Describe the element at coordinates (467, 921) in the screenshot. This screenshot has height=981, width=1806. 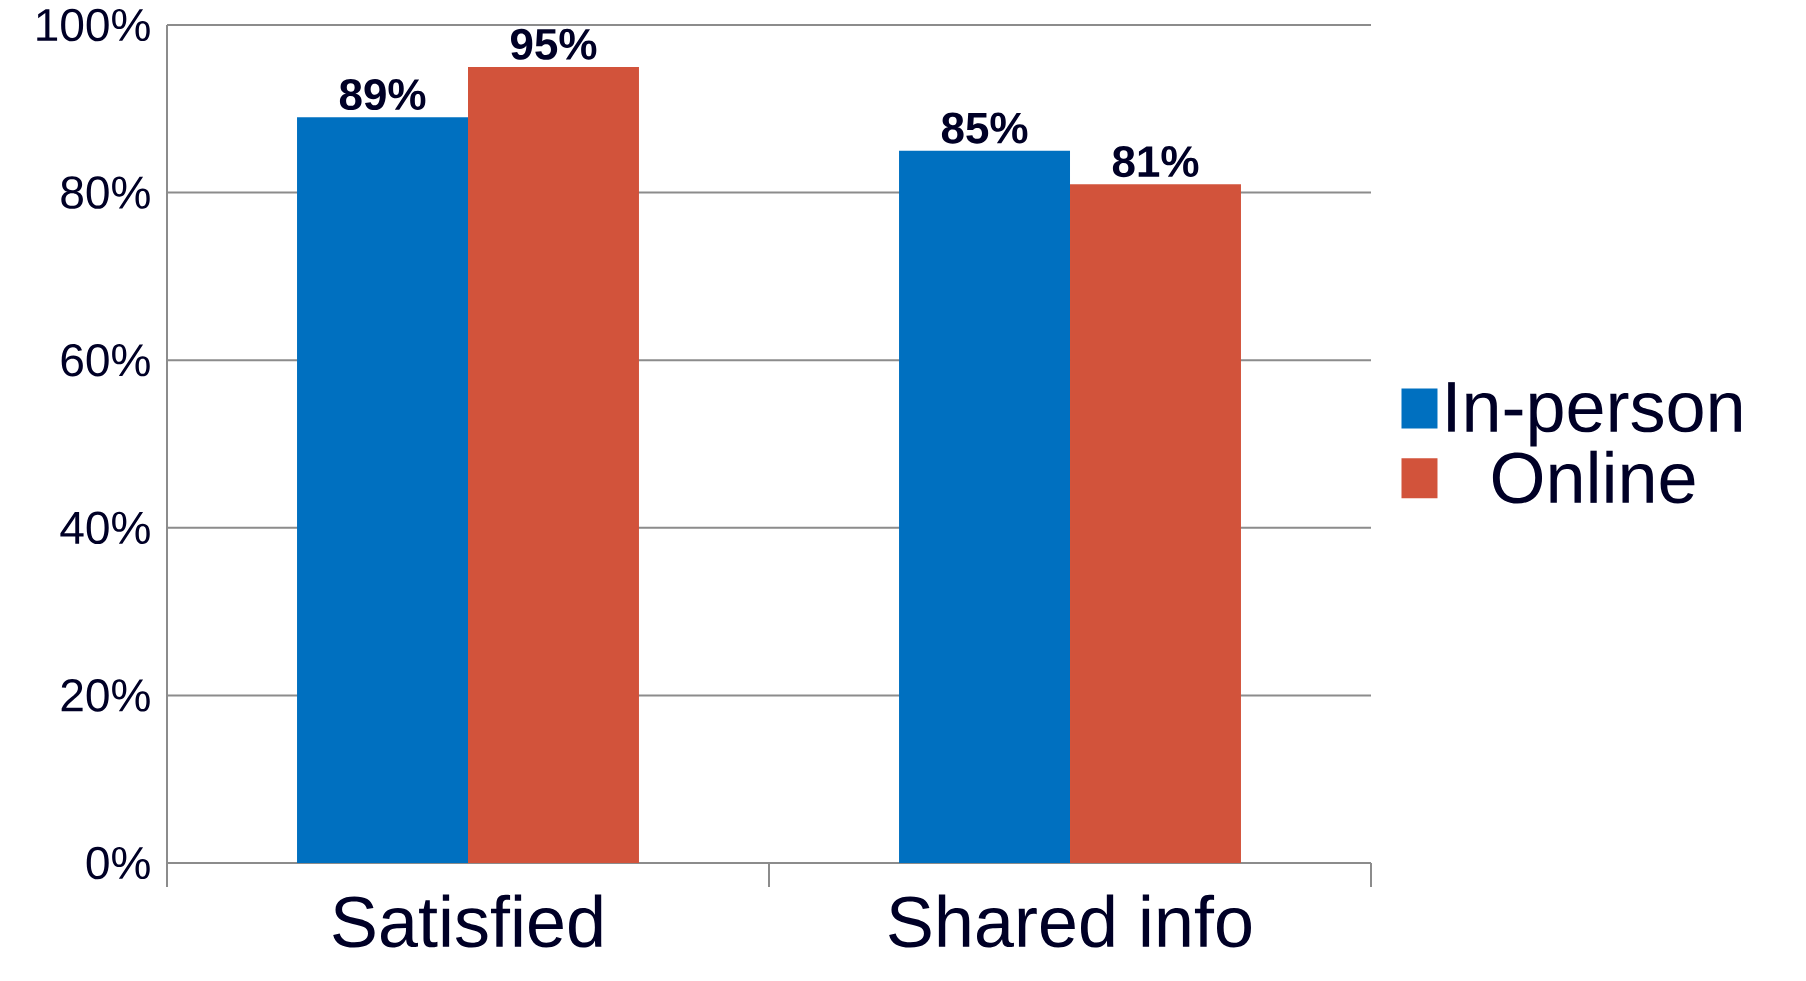
I see `x-tick-label: Satisfied` at that location.